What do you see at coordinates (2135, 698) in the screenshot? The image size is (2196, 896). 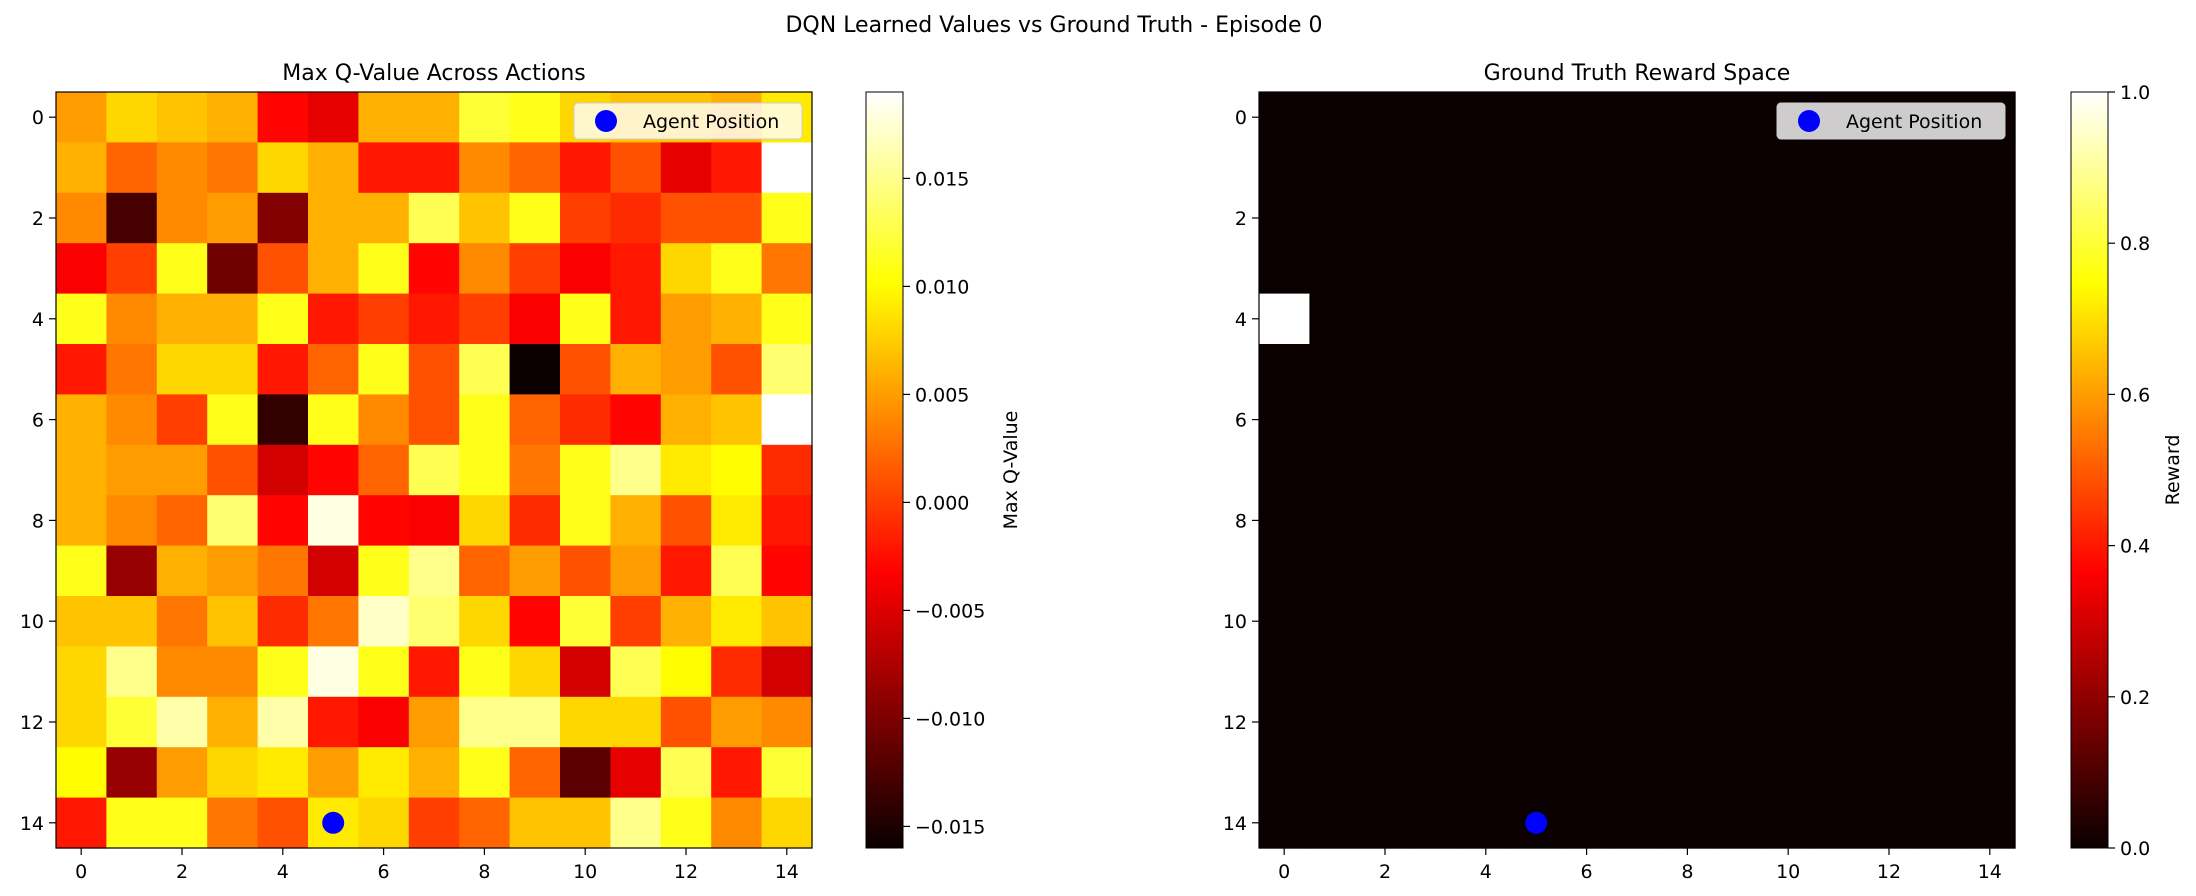 I see `colorbar-tick-label: 0.2` at bounding box center [2135, 698].